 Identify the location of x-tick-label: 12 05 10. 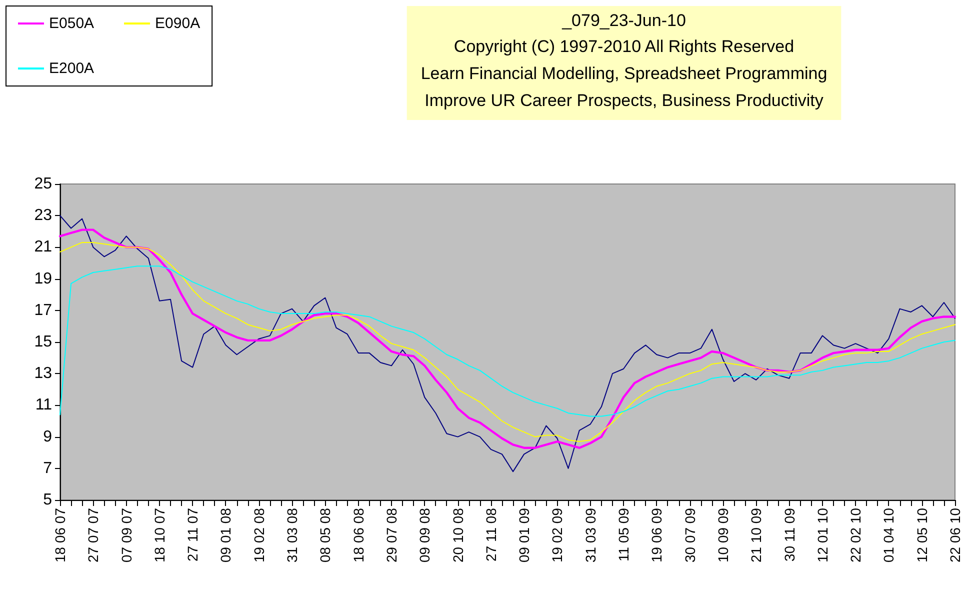
(922, 535).